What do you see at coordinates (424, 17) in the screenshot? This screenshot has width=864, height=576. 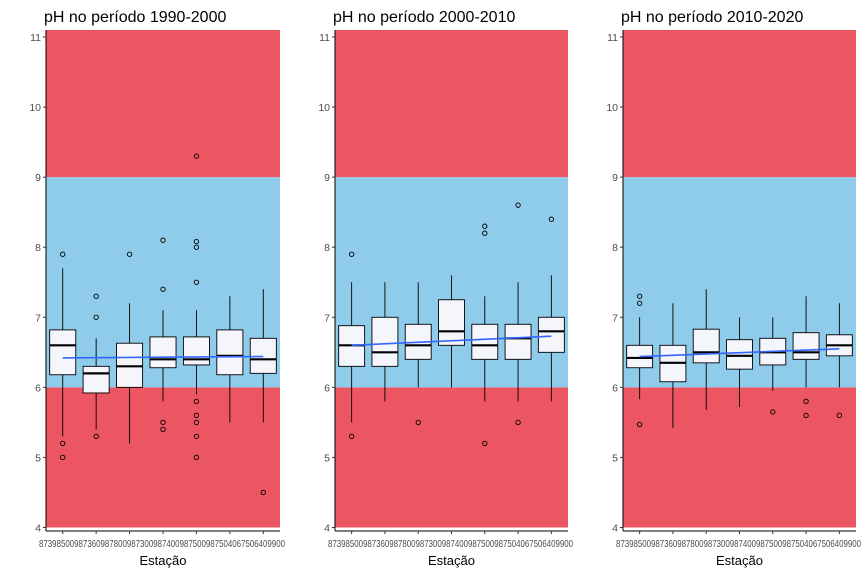 I see `panel-title: pH no período 2000-2010` at bounding box center [424, 17].